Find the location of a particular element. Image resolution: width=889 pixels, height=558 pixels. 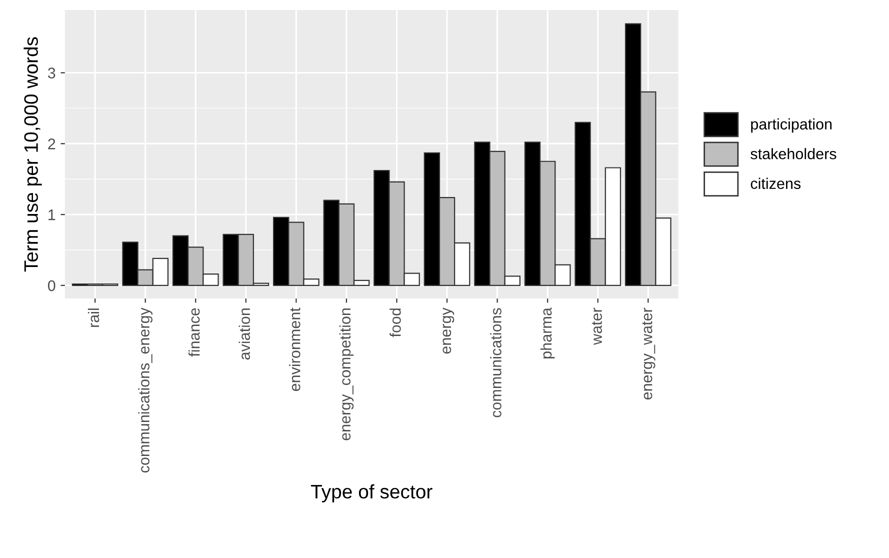

x-tick-label: communications_energy is located at coordinates (145, 390).